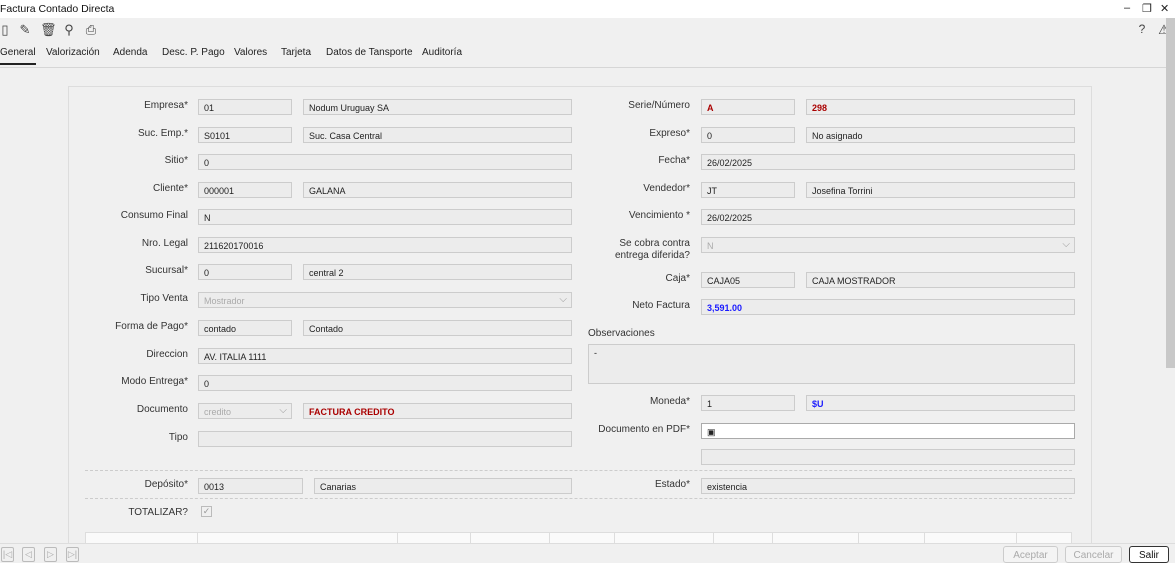  Describe the element at coordinates (69, 29) in the screenshot. I see `search-icon: ⚲` at that location.